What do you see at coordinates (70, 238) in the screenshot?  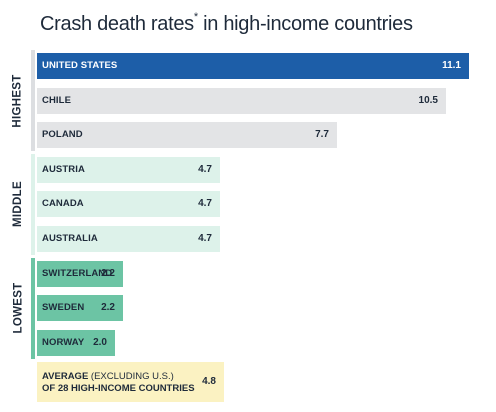 I see `bar-label: AUSTRALIA` at bounding box center [70, 238].